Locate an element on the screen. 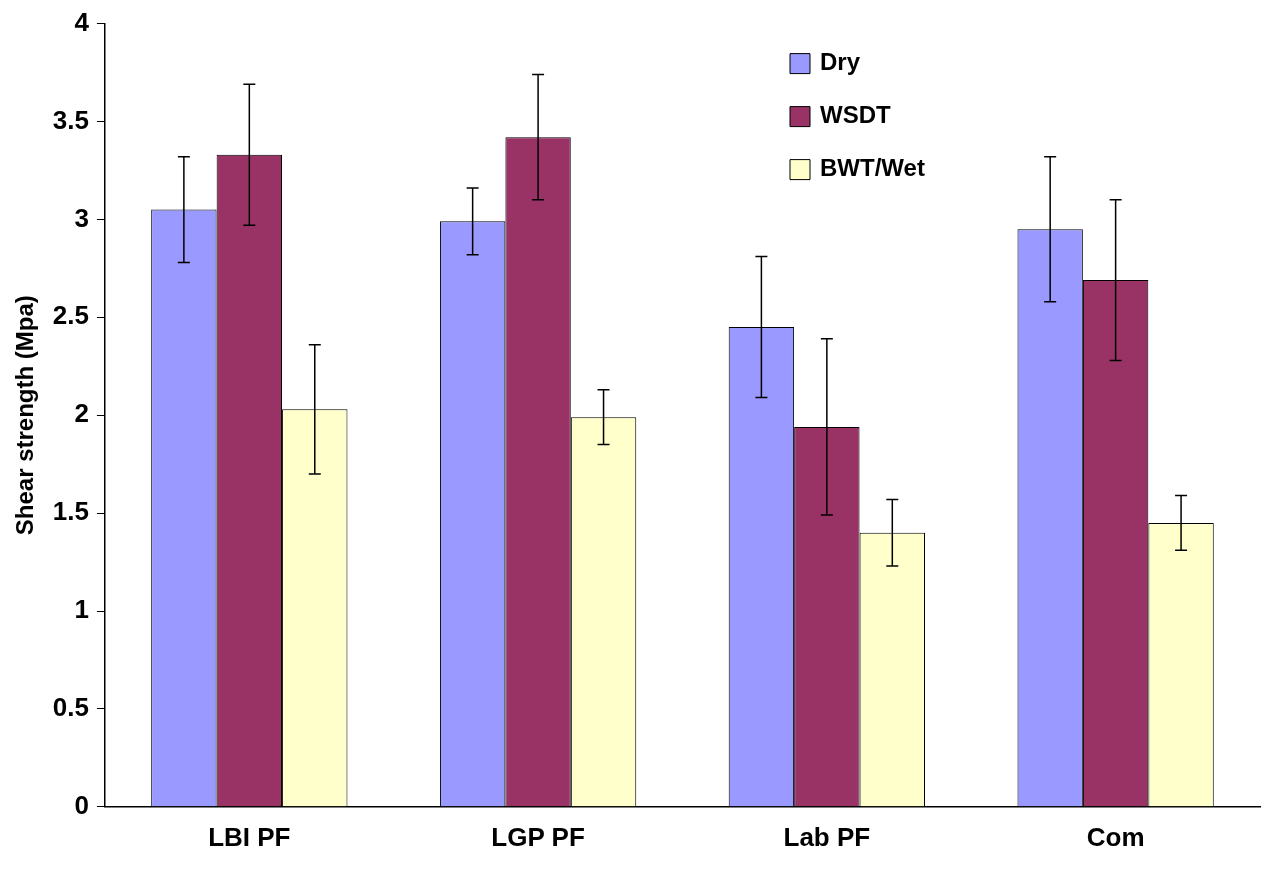 Image resolution: width=1270 pixels, height=874 pixels. y-tick-label: 2 is located at coordinates (81, 413).